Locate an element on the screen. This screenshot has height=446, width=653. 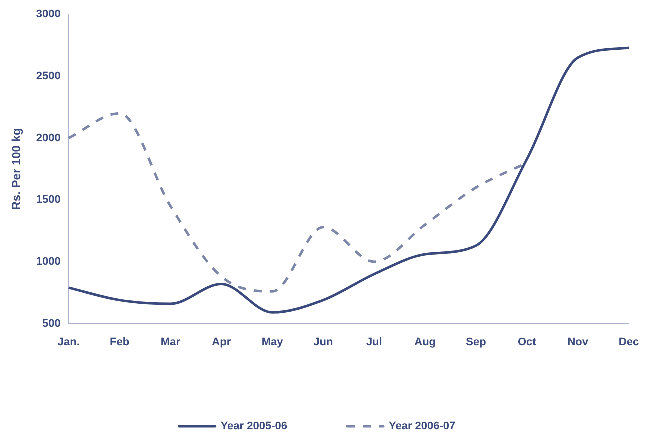
x-tick-label: Feb is located at coordinates (120, 342).